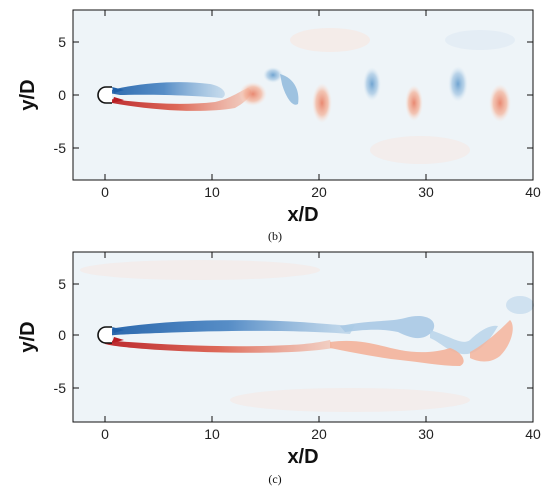 This screenshot has height=493, width=550. I want to click on wake-blue, so click(387, 327).